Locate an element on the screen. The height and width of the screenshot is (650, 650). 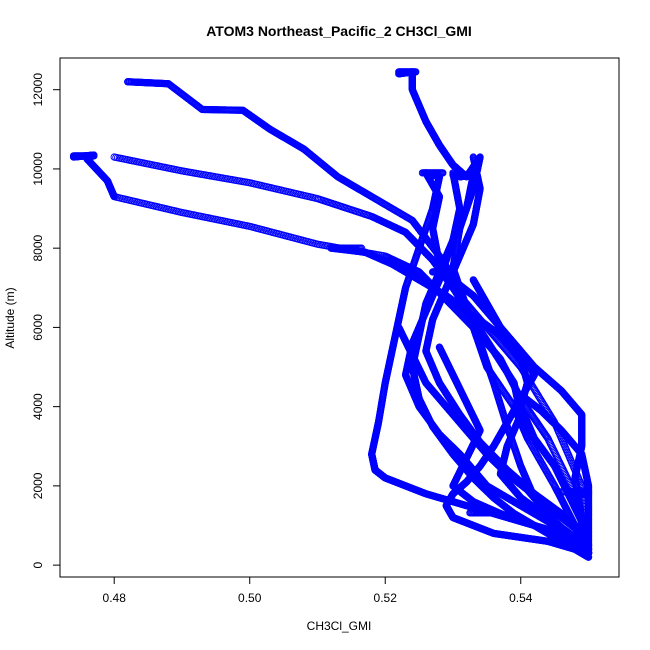
chart-title: ATOM3 Northeast_Pacific_2 CH3Cl_GMI is located at coordinates (339, 31).